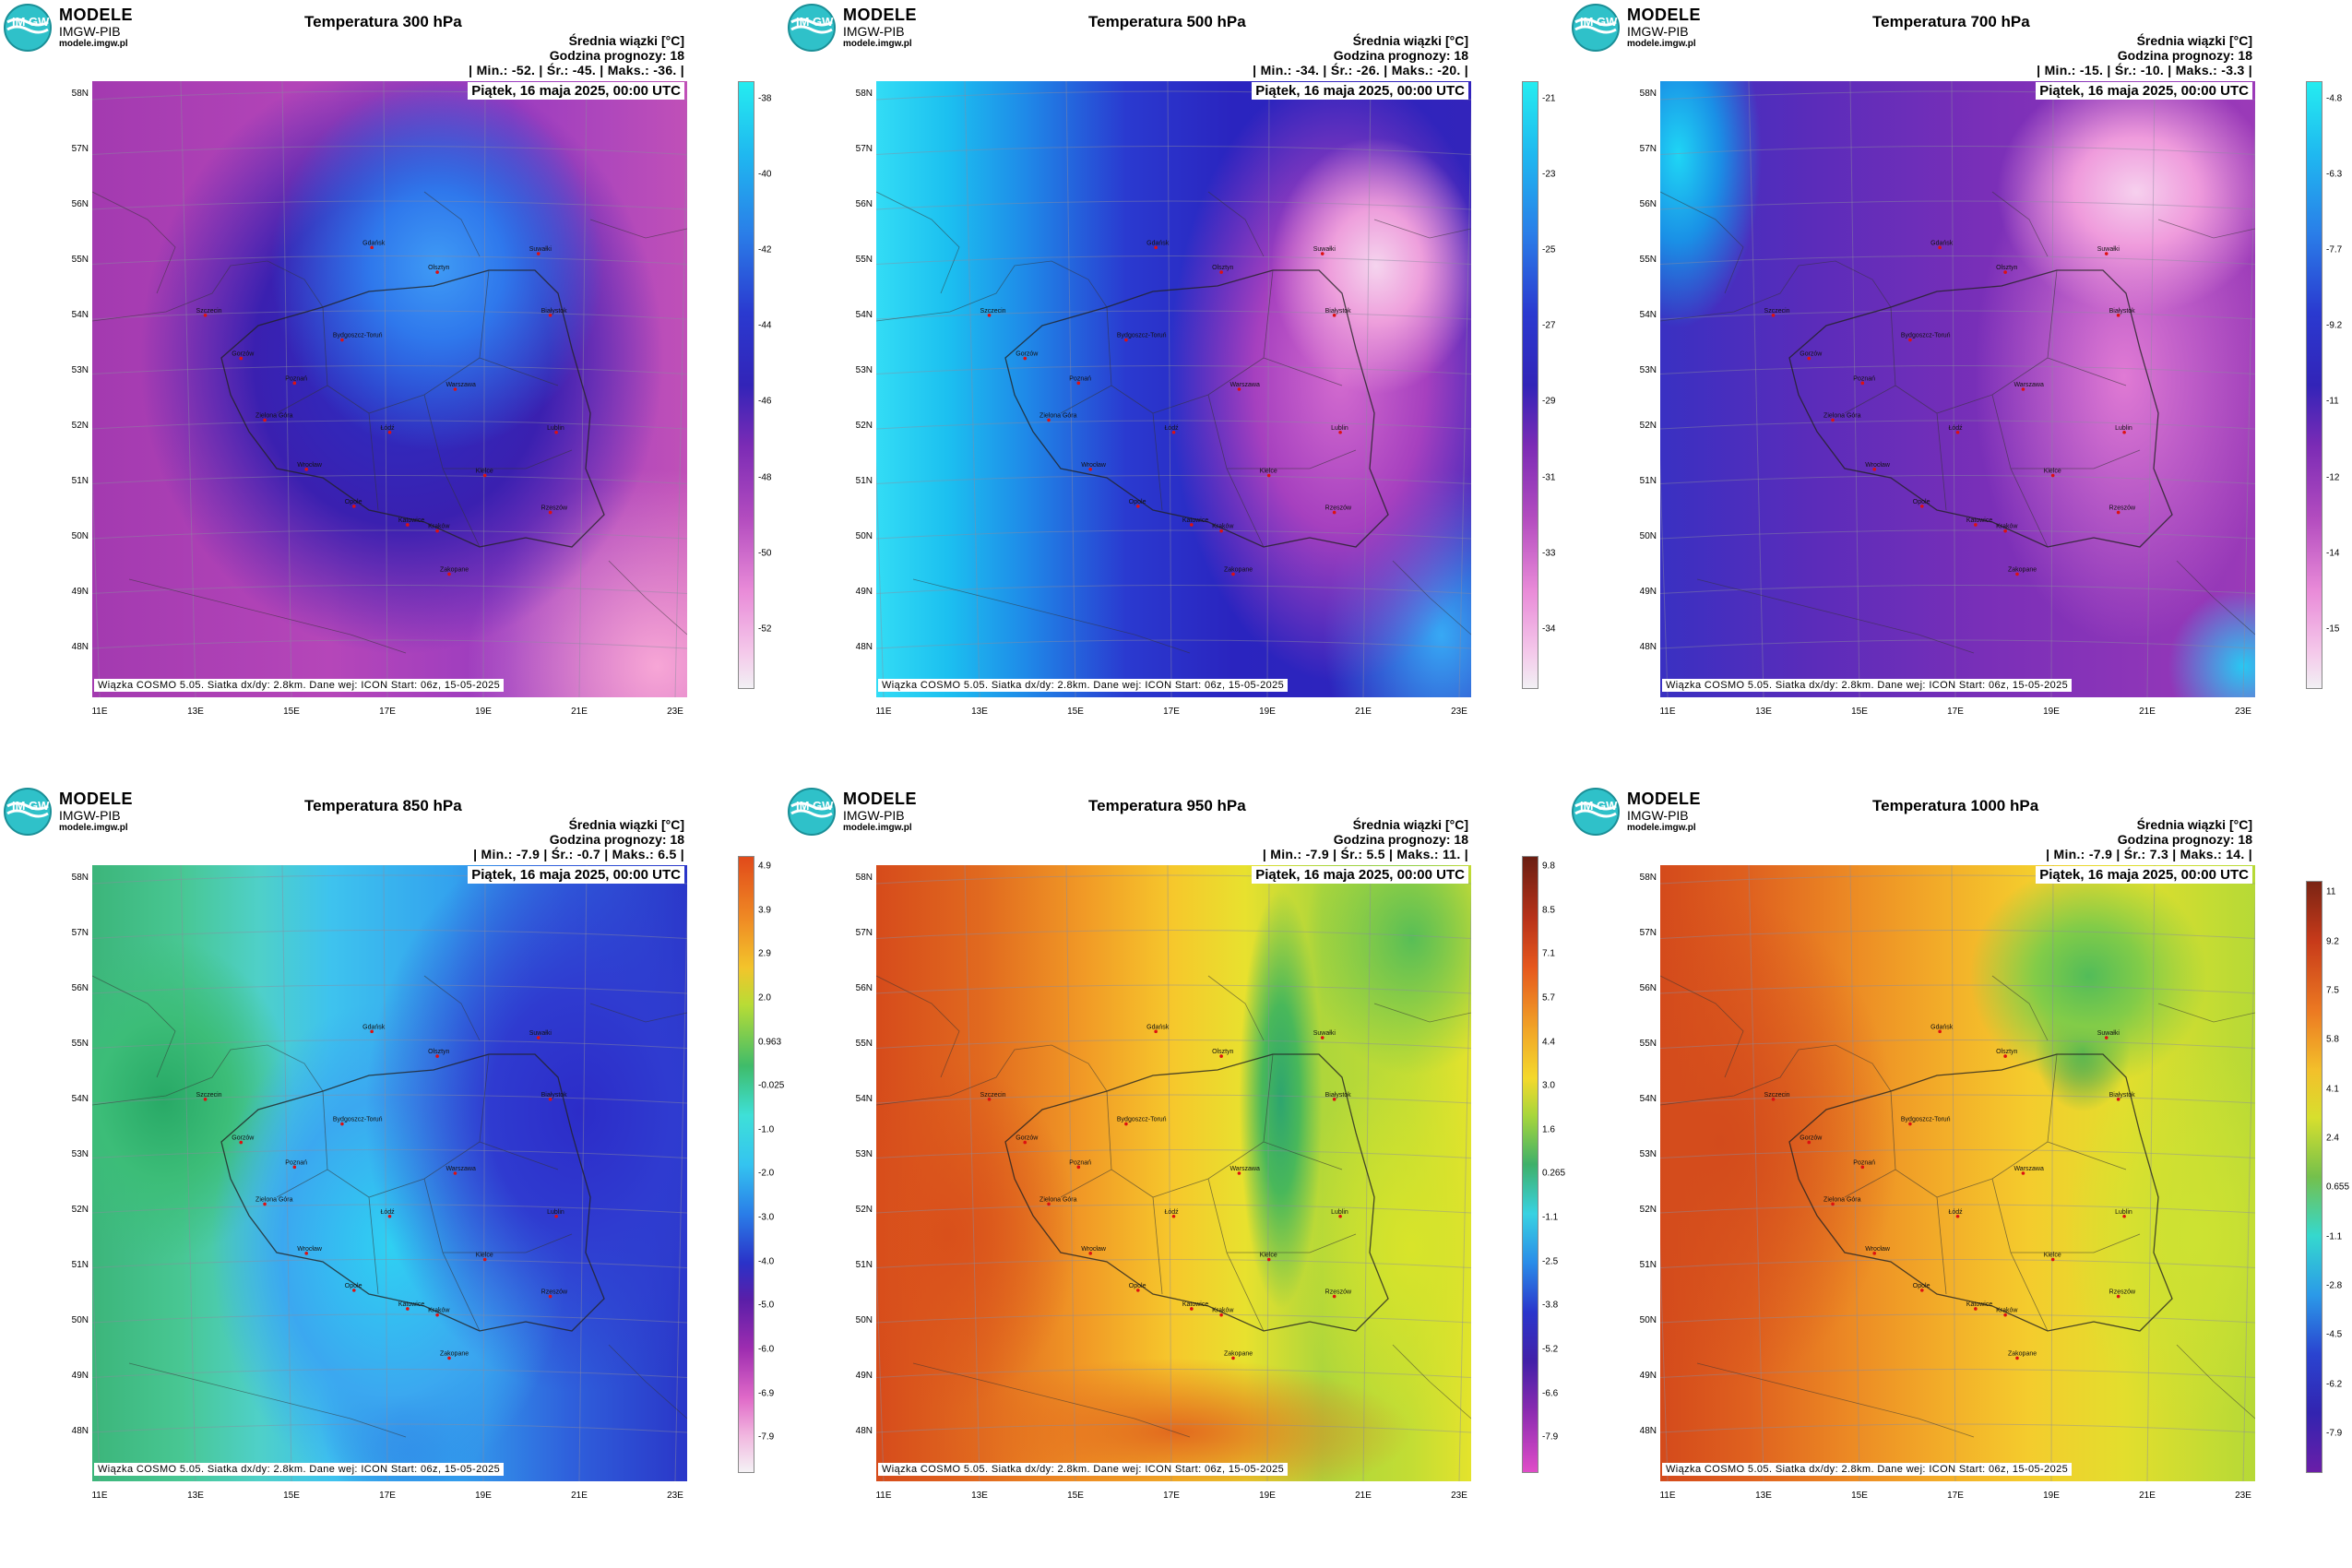 The width and height of the screenshot is (2352, 1568). What do you see at coordinates (383, 805) in the screenshot?
I see `panel-title: Temperatura 850 hPa` at bounding box center [383, 805].